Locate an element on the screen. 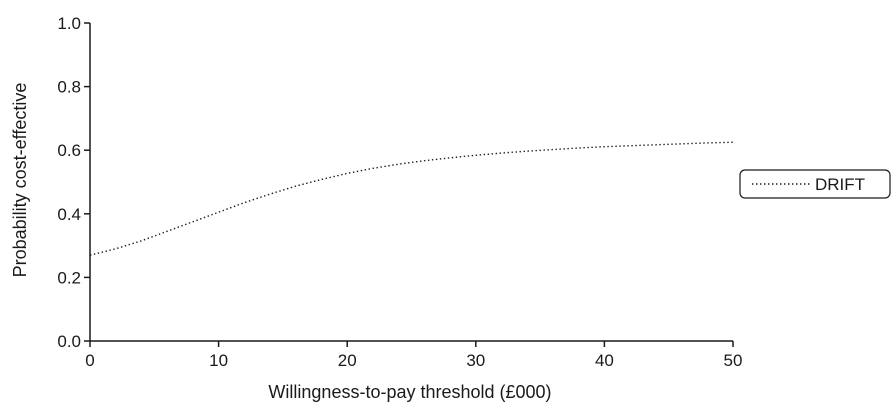 This screenshot has height=405, width=896. x-tick-label: 20 is located at coordinates (347, 360).